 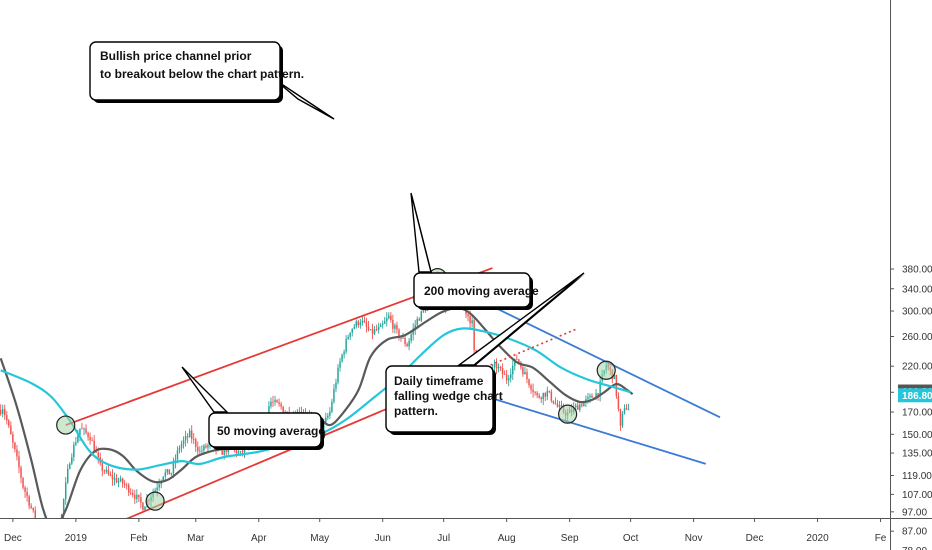 I want to click on pivot-marker, so click(x=66, y=425).